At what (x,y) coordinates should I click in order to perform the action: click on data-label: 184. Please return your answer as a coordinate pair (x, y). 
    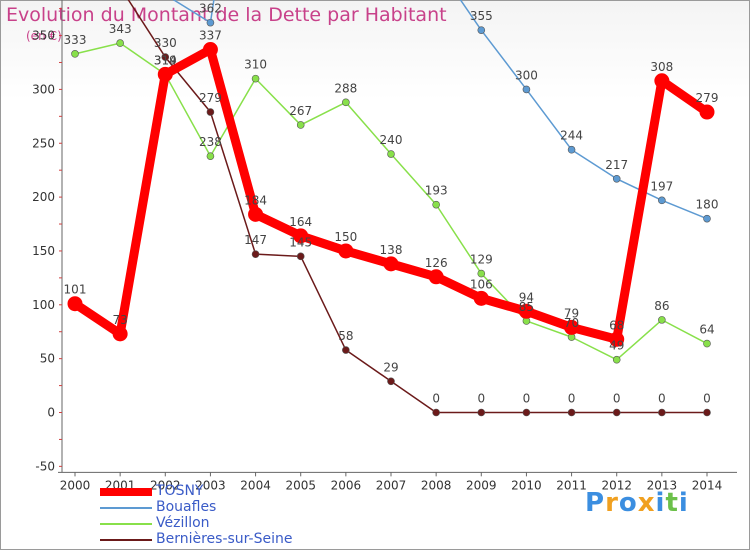
    Looking at the image, I should click on (255, 200).